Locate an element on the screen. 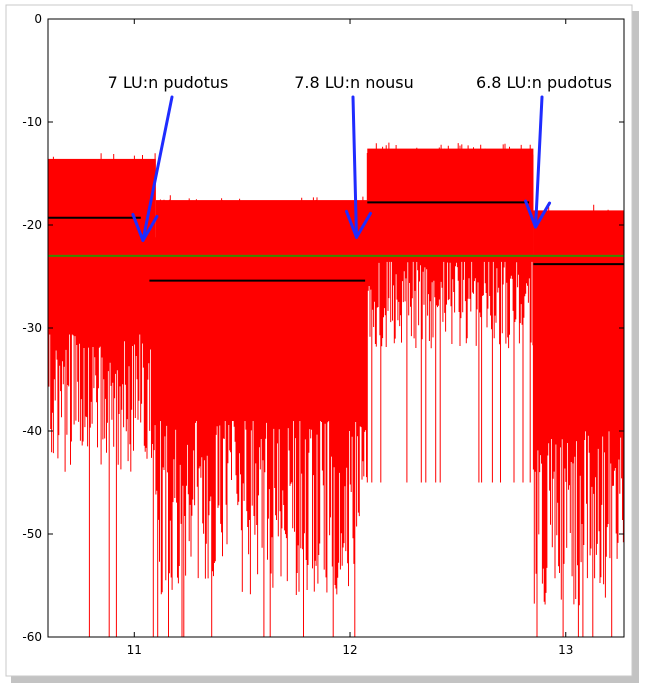  y-tick-label: -50 is located at coordinates (32, 534).